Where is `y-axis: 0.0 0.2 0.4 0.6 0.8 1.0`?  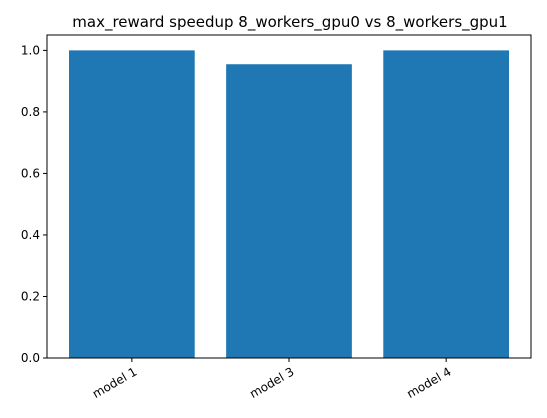
y-axis: 0.0 0.2 0.4 0.6 0.8 1.0 is located at coordinates (34, 204).